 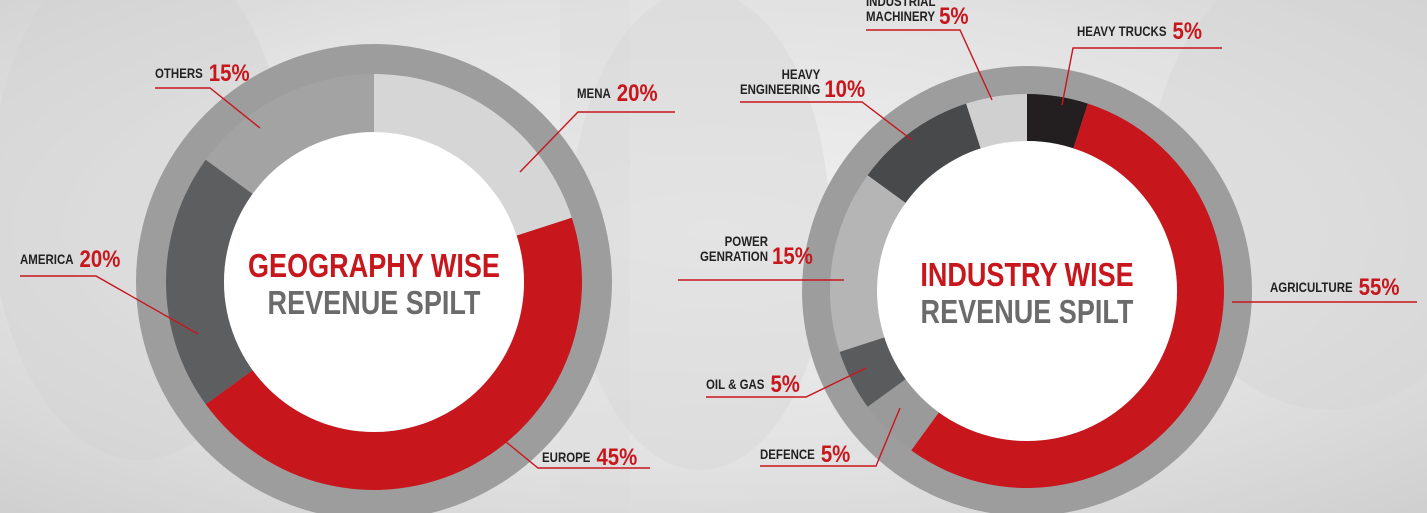 I want to click on geography-title-line1: GEOGRAPHY WISE, so click(x=374, y=267).